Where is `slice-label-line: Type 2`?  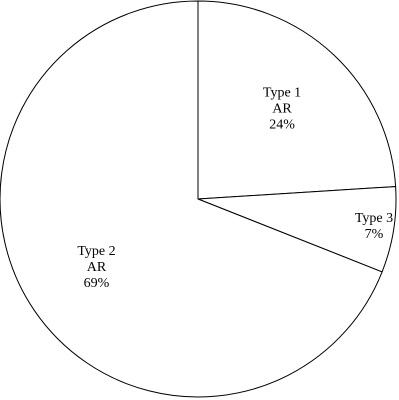 slice-label-line: Type 2 is located at coordinates (96, 251).